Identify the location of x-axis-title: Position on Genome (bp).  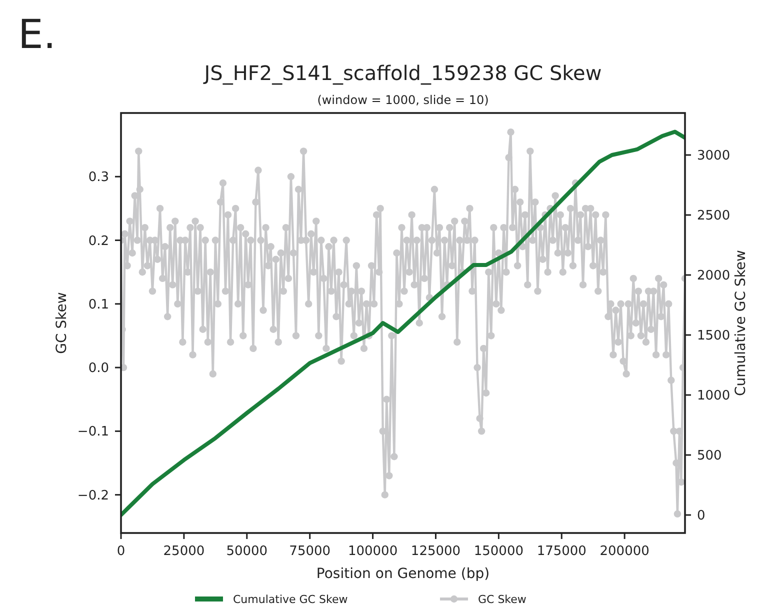
(403, 574).